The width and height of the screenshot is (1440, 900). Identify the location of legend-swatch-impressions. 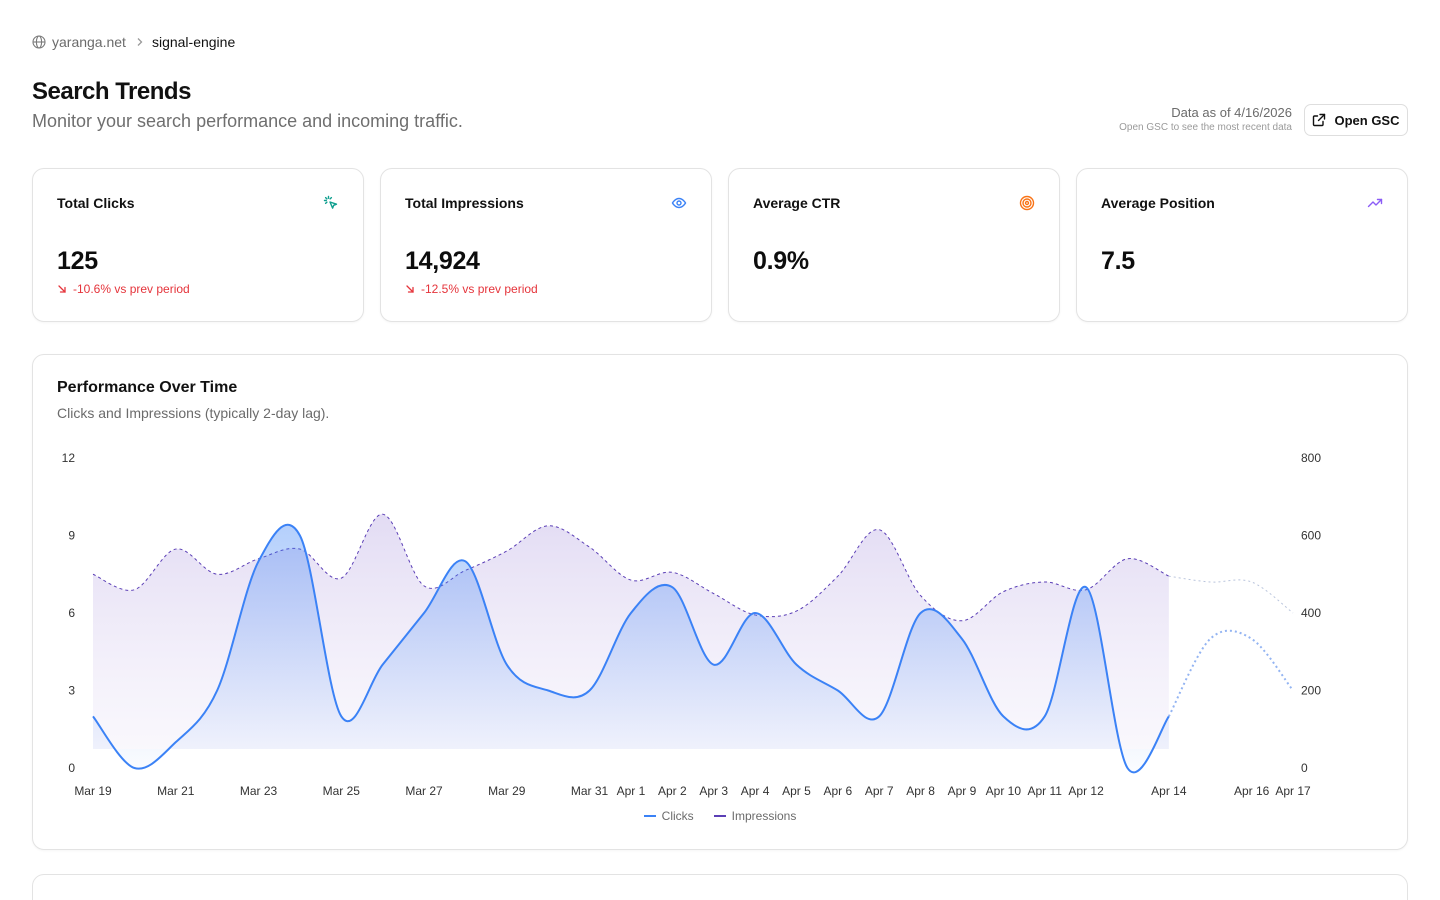
(719, 816).